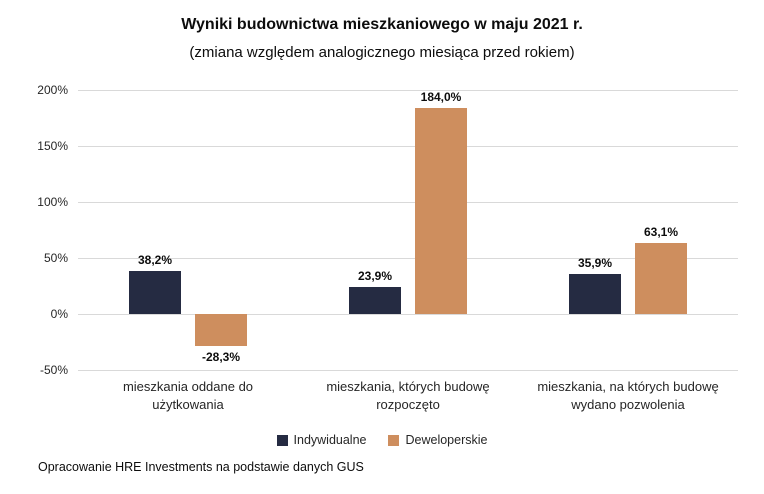 This screenshot has height=494, width=764. What do you see at coordinates (52, 90) in the screenshot?
I see `y-tick-label: 200%` at bounding box center [52, 90].